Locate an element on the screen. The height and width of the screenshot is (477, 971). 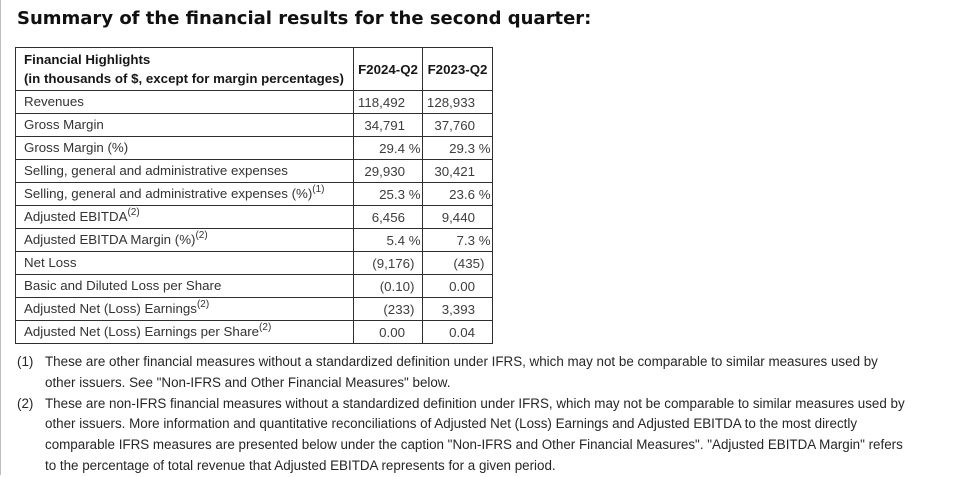
value-cell-f2023-q2: 29.3 % is located at coordinates (457, 148).